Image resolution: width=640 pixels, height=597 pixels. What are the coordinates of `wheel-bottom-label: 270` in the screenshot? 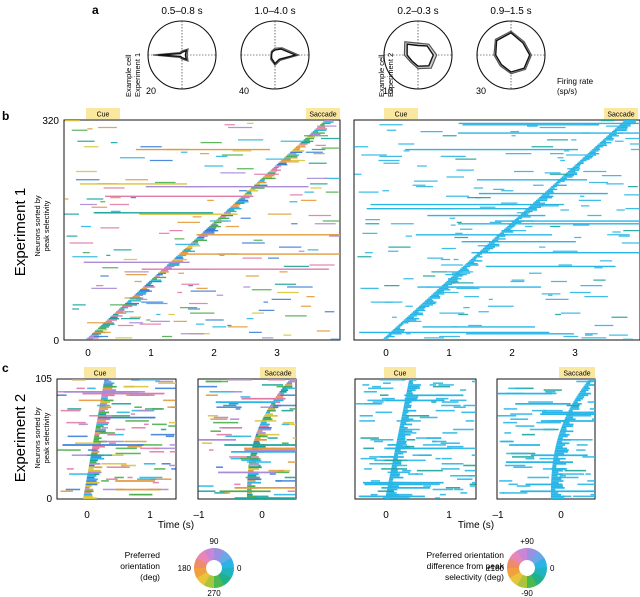 It's located at (214, 593).